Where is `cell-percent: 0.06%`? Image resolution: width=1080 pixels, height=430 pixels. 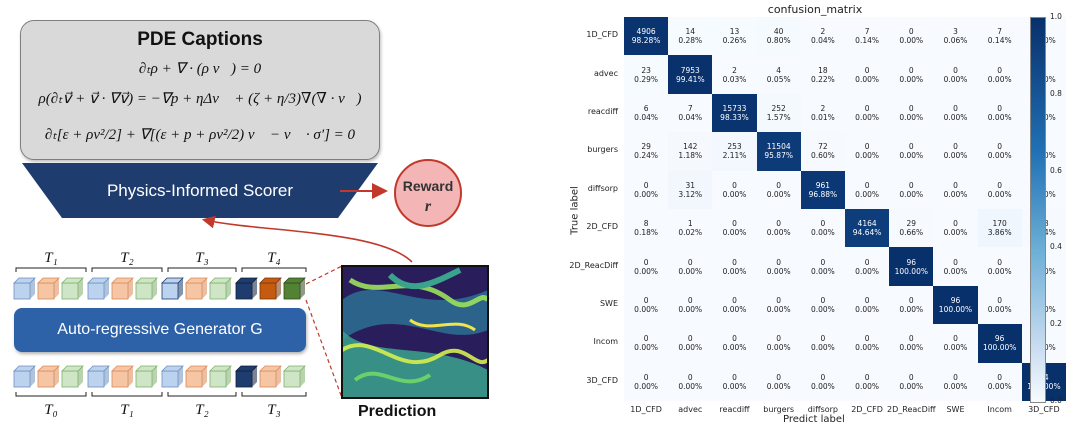 cell-percent: 0.06% is located at coordinates (955, 41).